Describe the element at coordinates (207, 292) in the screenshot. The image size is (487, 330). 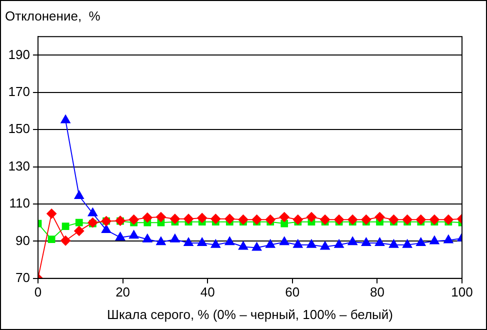
I see `x-tick-label: 40` at that location.